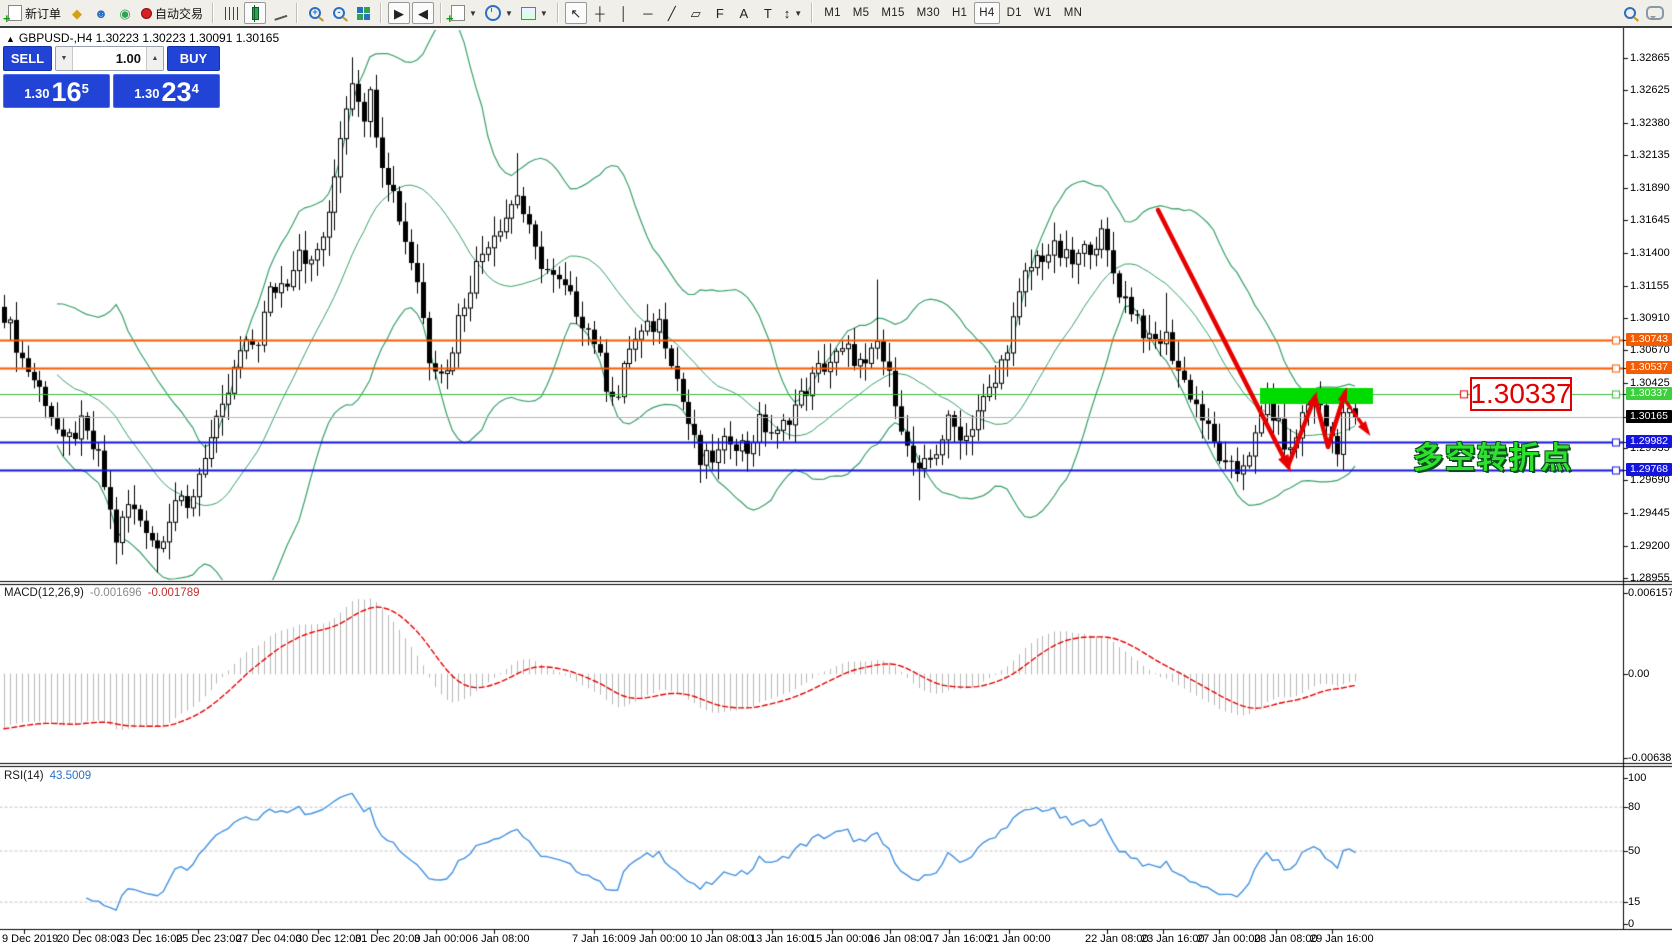 The width and height of the screenshot is (1672, 951). I want to click on timeframe-h4: H4, so click(987, 13).